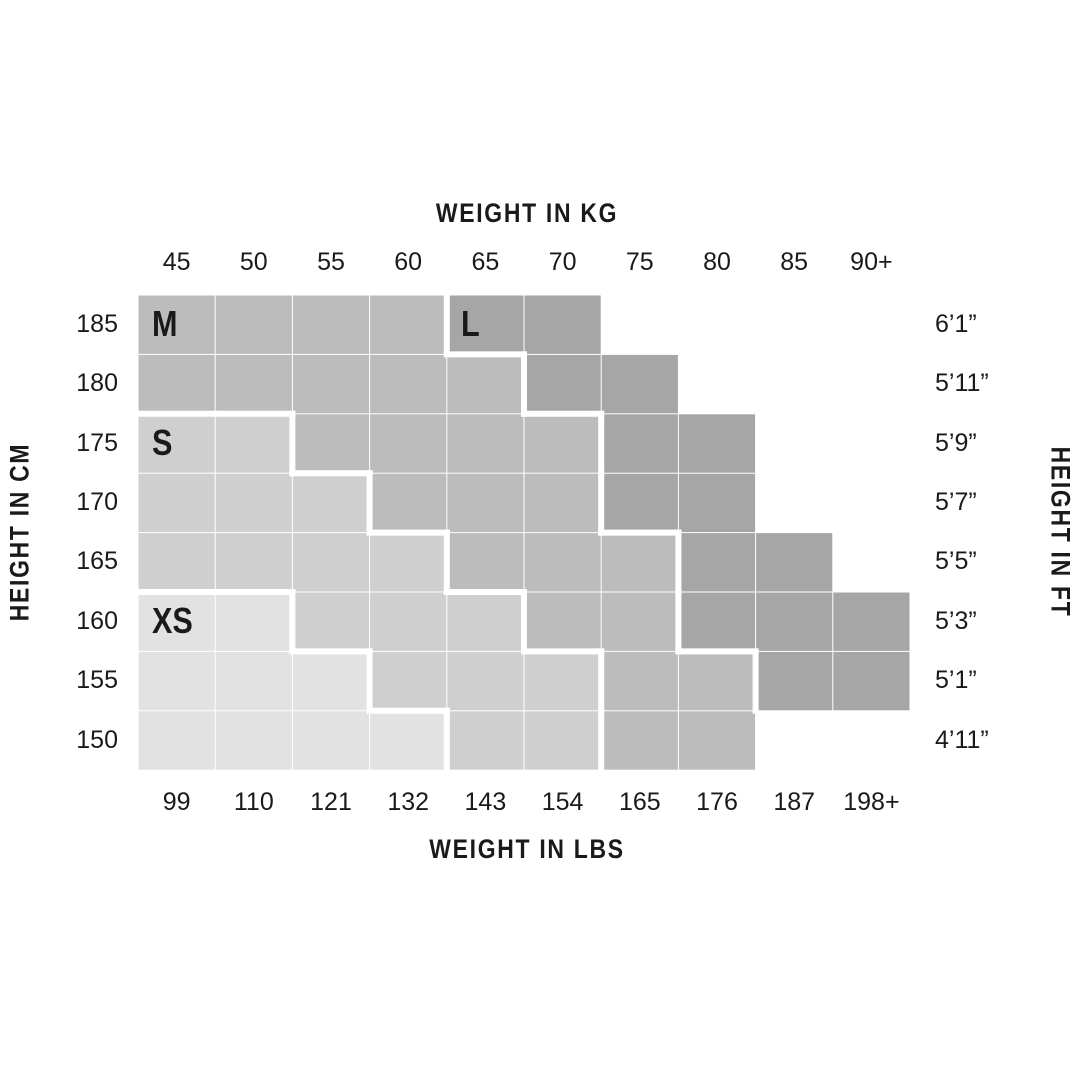 This screenshot has width=1080, height=1080. What do you see at coordinates (172, 620) in the screenshot?
I see `size-label-xs: XS` at bounding box center [172, 620].